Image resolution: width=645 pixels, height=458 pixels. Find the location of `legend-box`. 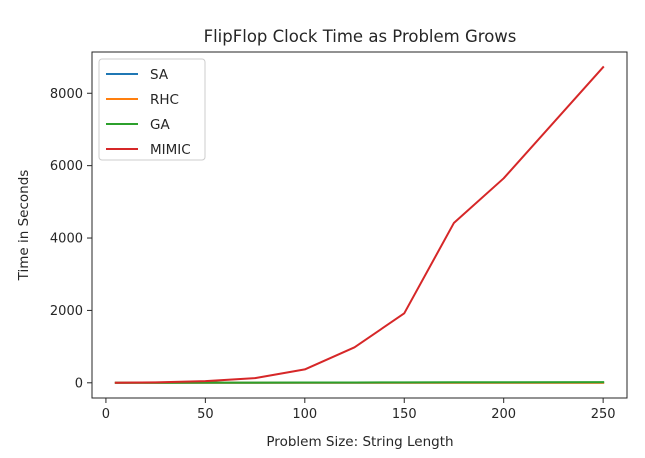

legend-box is located at coordinates (152, 109).